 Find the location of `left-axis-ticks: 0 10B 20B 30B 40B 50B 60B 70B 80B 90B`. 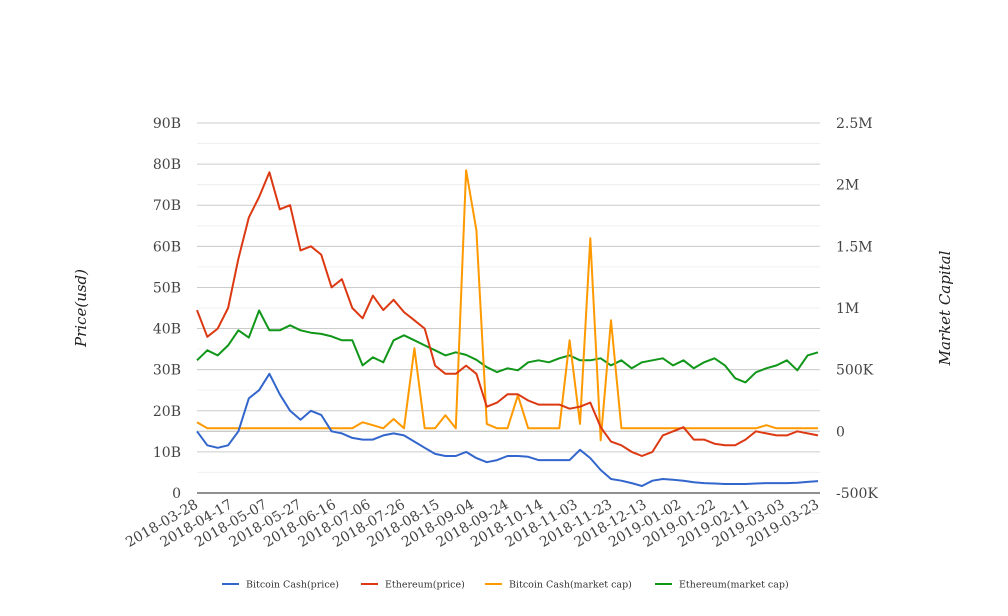

left-axis-ticks: 0 10B 20B 30B 40B 50B 60B 70B 80B 90B is located at coordinates (167, 309).